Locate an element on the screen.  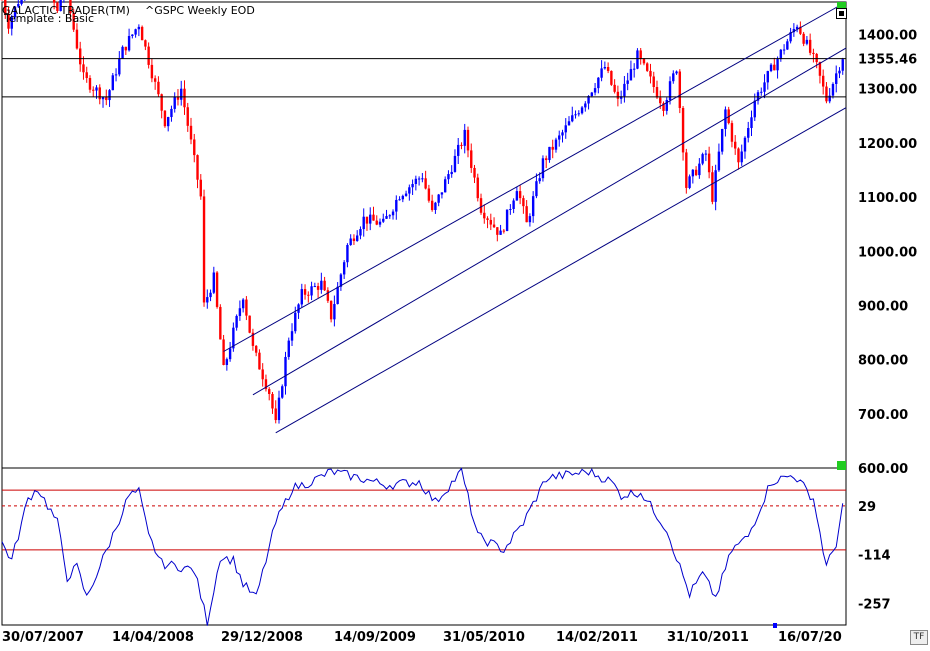
panel-resize-handle is located at coordinates (841, 465).